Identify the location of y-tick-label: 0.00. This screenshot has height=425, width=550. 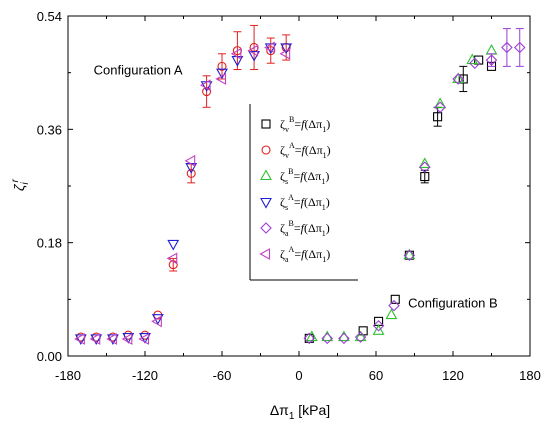
(49, 356).